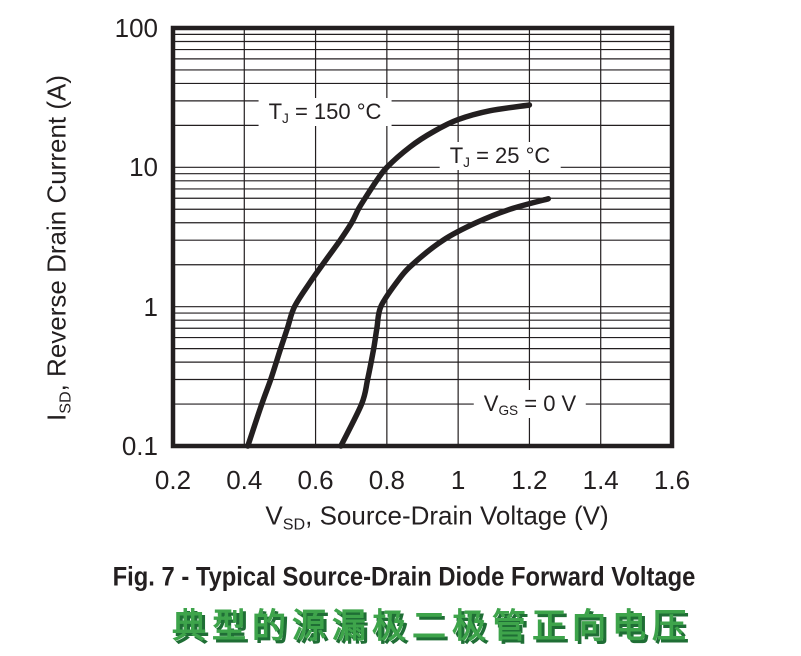 The width and height of the screenshot is (801, 656). Describe the element at coordinates (335, 111) in the screenshot. I see `label-text: = 150 °C` at that location.